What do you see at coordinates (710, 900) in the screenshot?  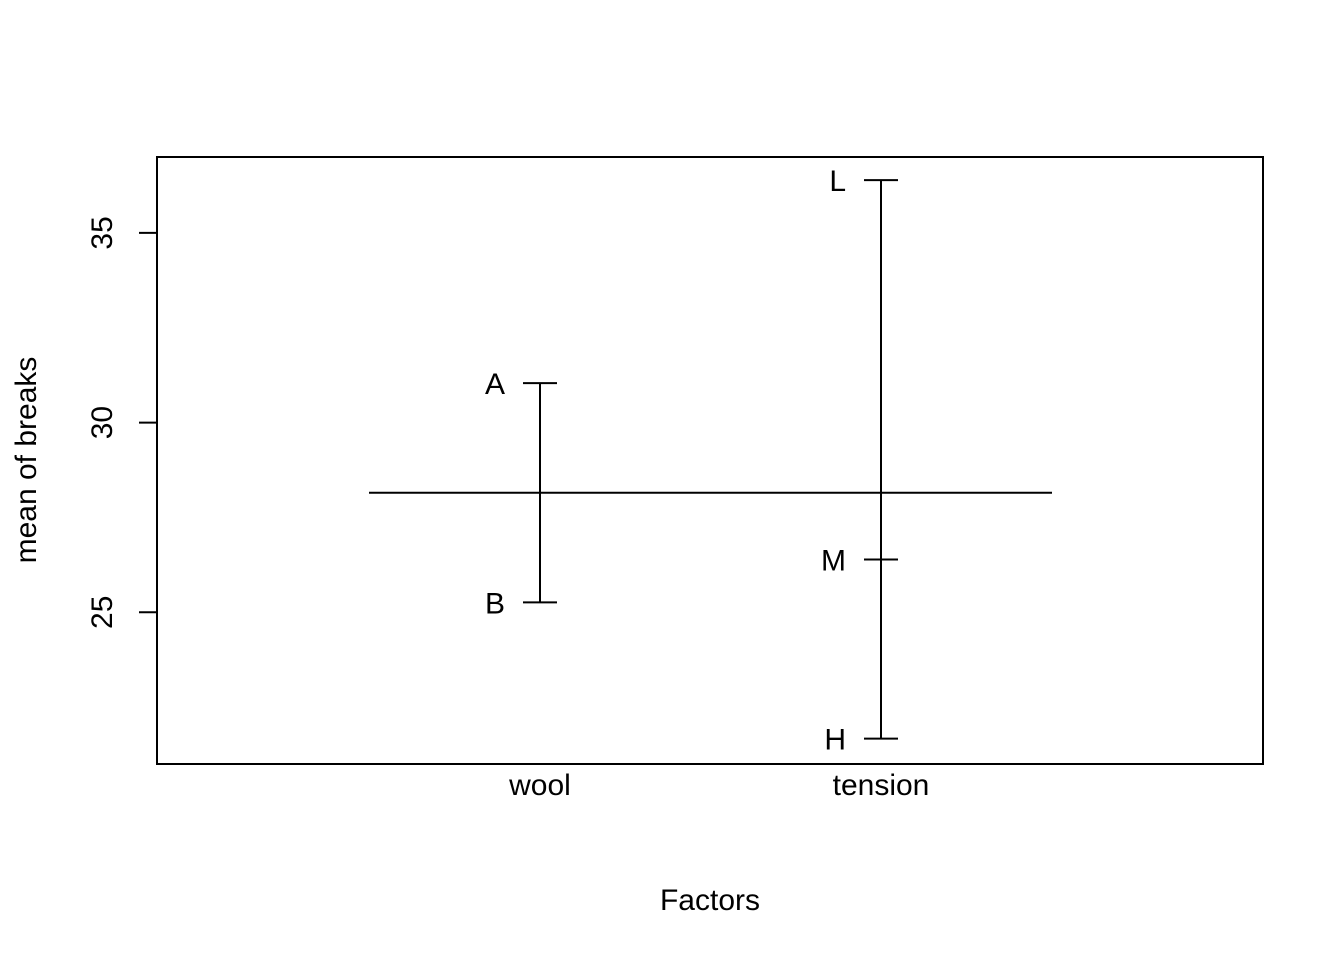 I see `x-axis-title: Factors` at bounding box center [710, 900].